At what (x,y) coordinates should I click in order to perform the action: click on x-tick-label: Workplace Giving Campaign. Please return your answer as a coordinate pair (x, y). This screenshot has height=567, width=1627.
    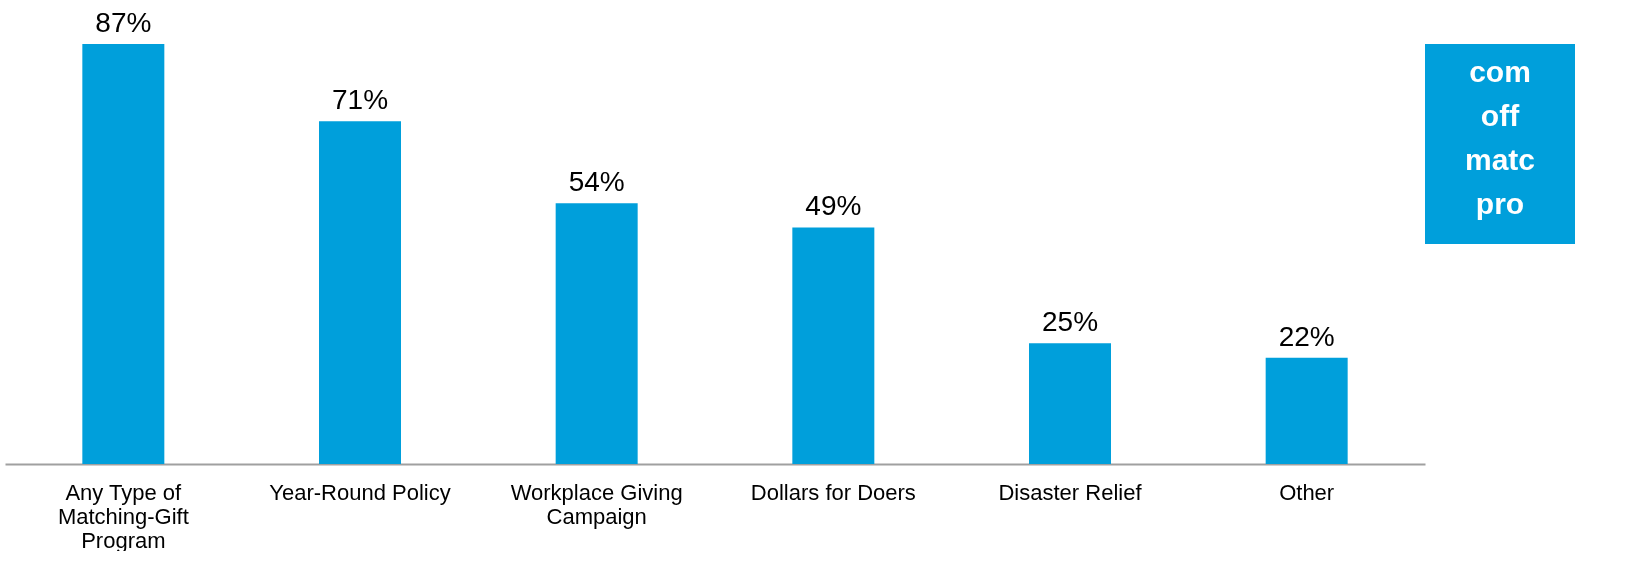
    Looking at the image, I should click on (596, 504).